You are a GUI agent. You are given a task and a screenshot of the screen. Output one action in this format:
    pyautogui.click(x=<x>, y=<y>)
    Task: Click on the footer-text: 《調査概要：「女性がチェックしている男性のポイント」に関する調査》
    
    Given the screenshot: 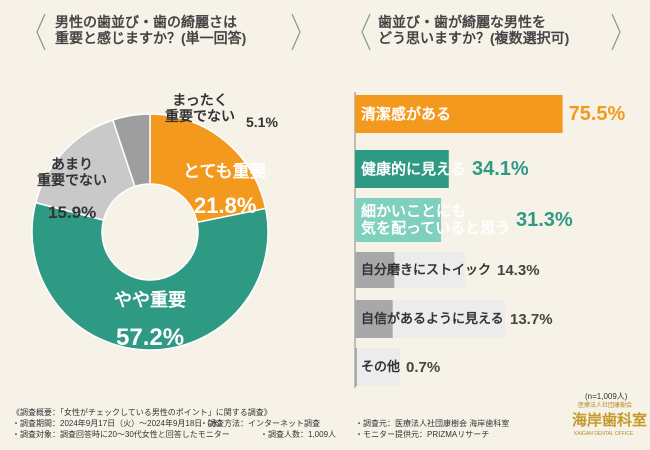 What is the action you would take?
    pyautogui.click(x=142, y=412)
    